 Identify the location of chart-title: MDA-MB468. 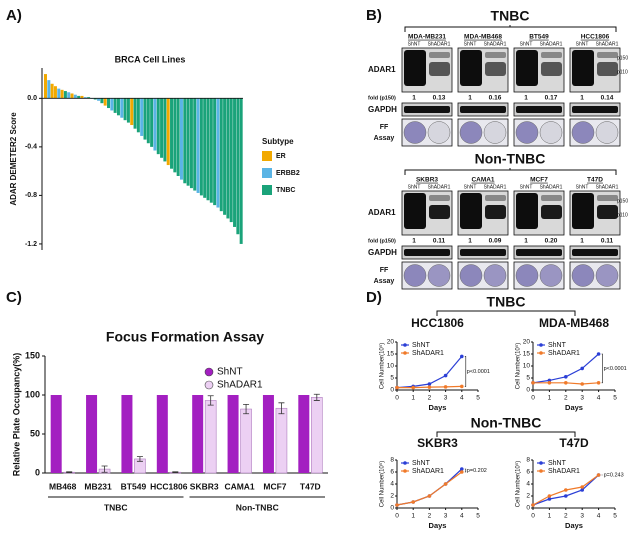
(574, 323).